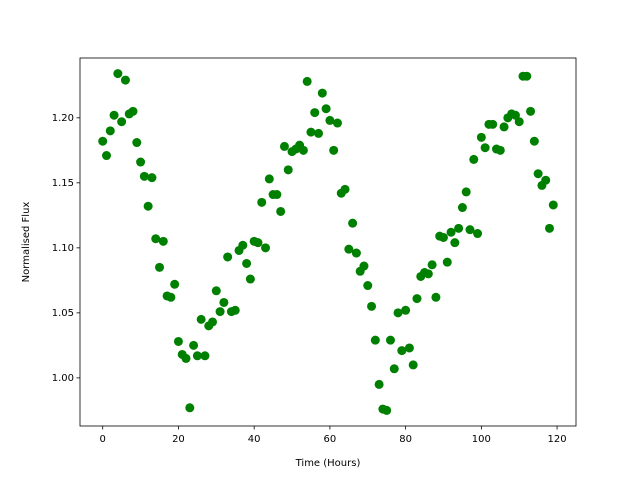  I want to click on x-tick-label: 40, so click(254, 439).